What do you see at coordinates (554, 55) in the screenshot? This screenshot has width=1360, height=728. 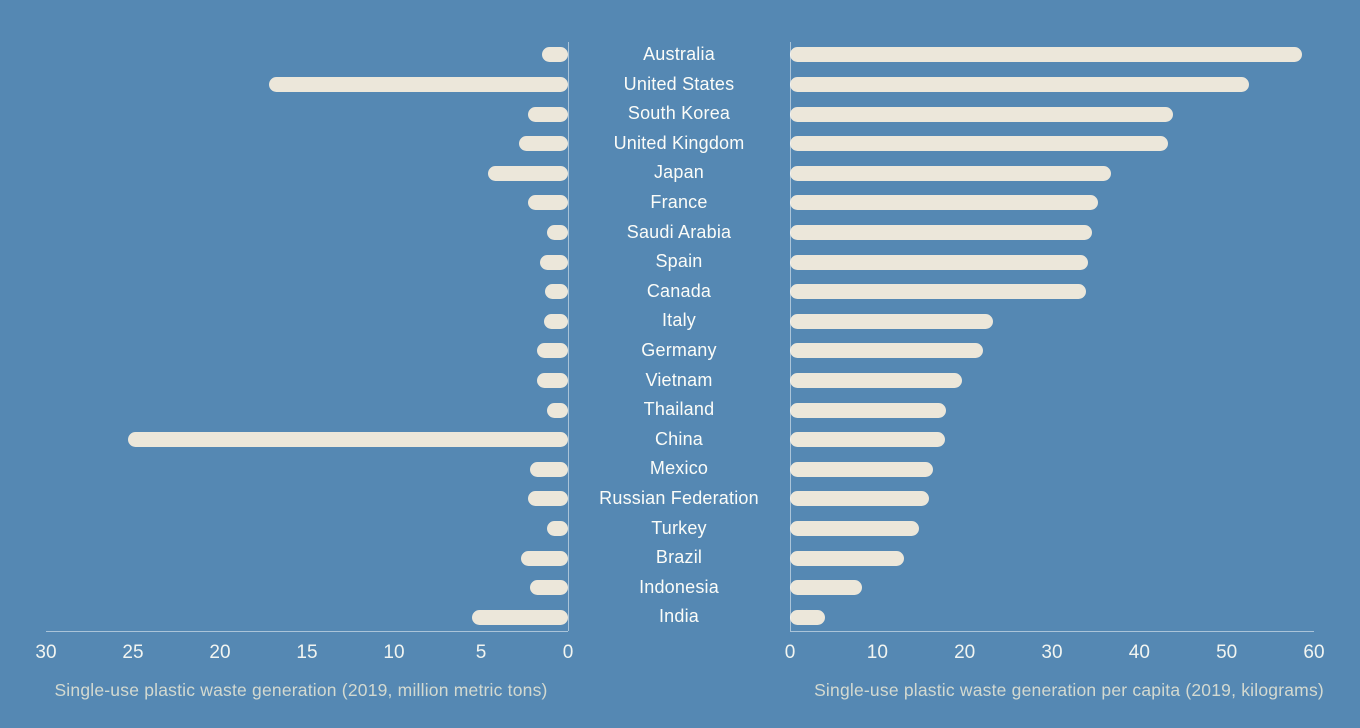 I see `bar-total-australia` at bounding box center [554, 55].